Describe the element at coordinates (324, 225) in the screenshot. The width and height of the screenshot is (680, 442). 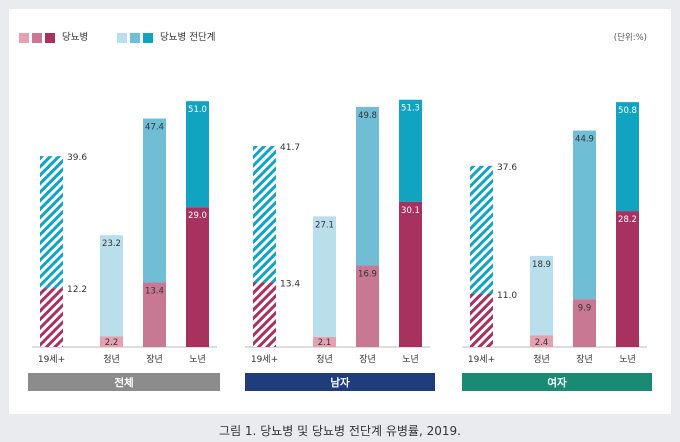
I see `prediabetes-value-label: 27.1` at that location.